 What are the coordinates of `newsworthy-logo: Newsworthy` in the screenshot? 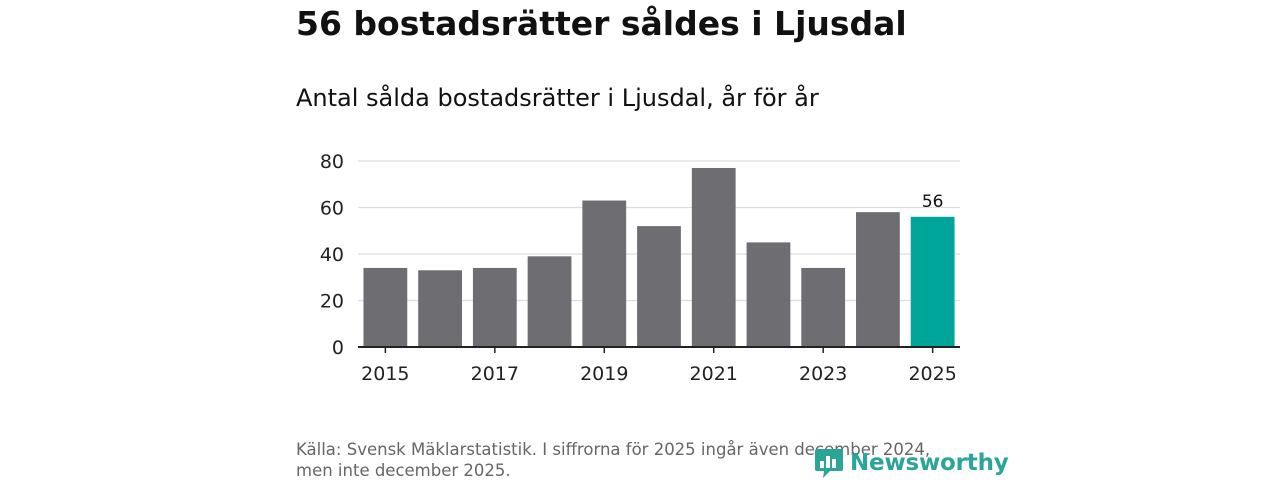 It's located at (911, 463).